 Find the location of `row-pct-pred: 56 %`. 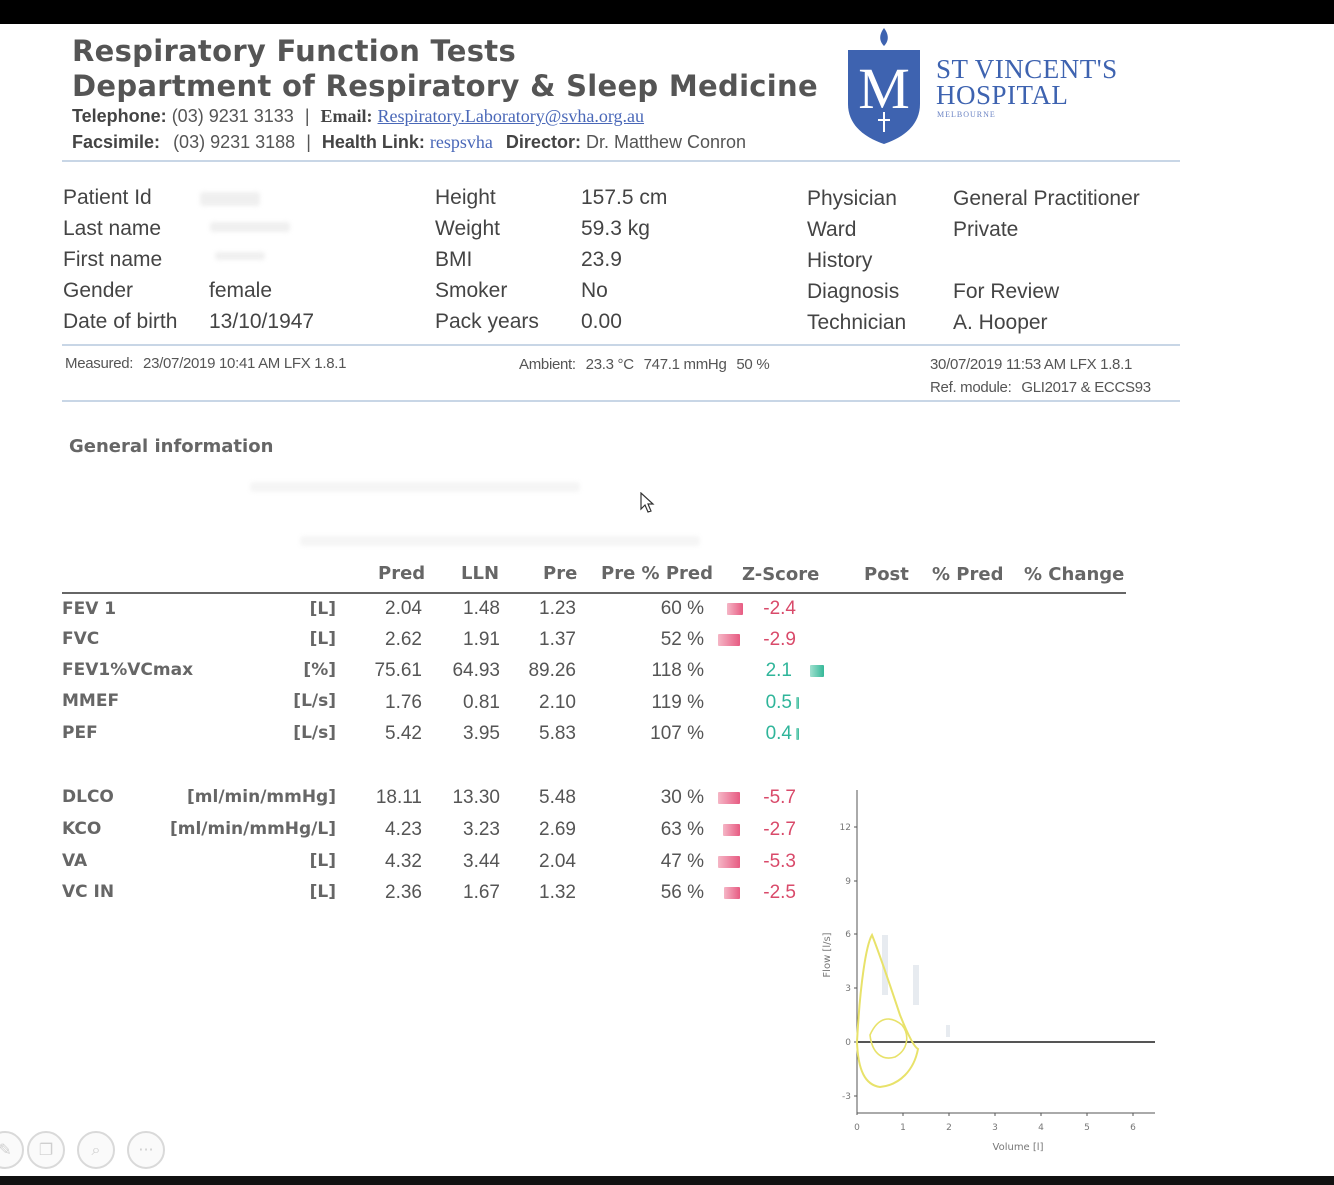

row-pct-pred: 56 % is located at coordinates (682, 892).